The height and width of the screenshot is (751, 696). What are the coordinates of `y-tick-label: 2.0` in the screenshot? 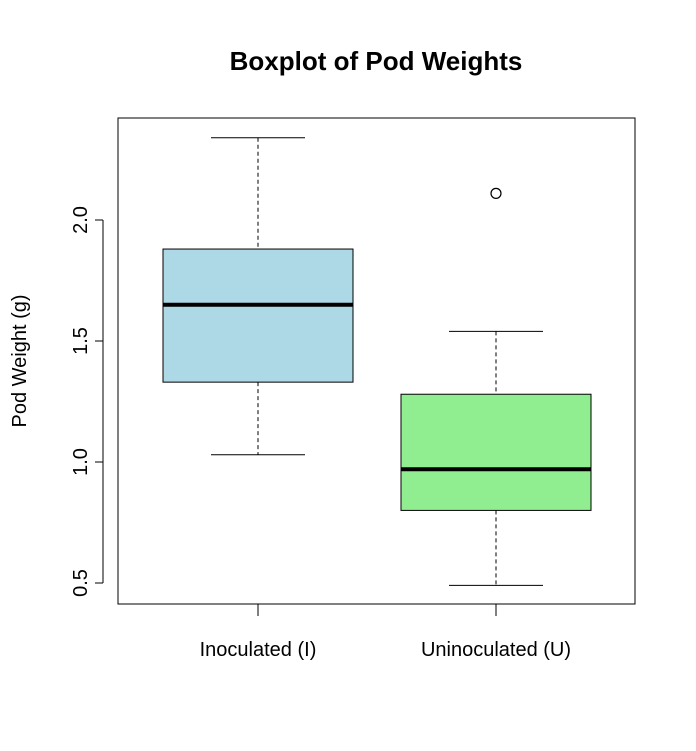 It's located at (81, 220).